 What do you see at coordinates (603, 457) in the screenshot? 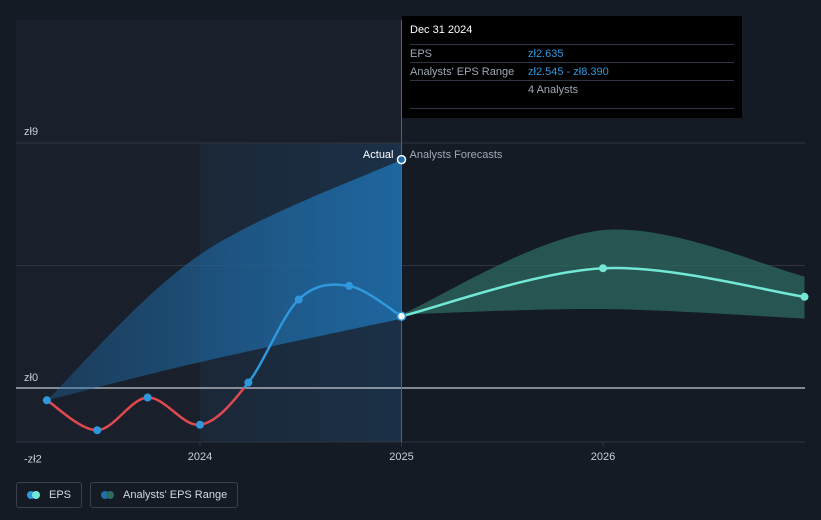
I see `x-tick-label-2: 2026` at bounding box center [603, 457].